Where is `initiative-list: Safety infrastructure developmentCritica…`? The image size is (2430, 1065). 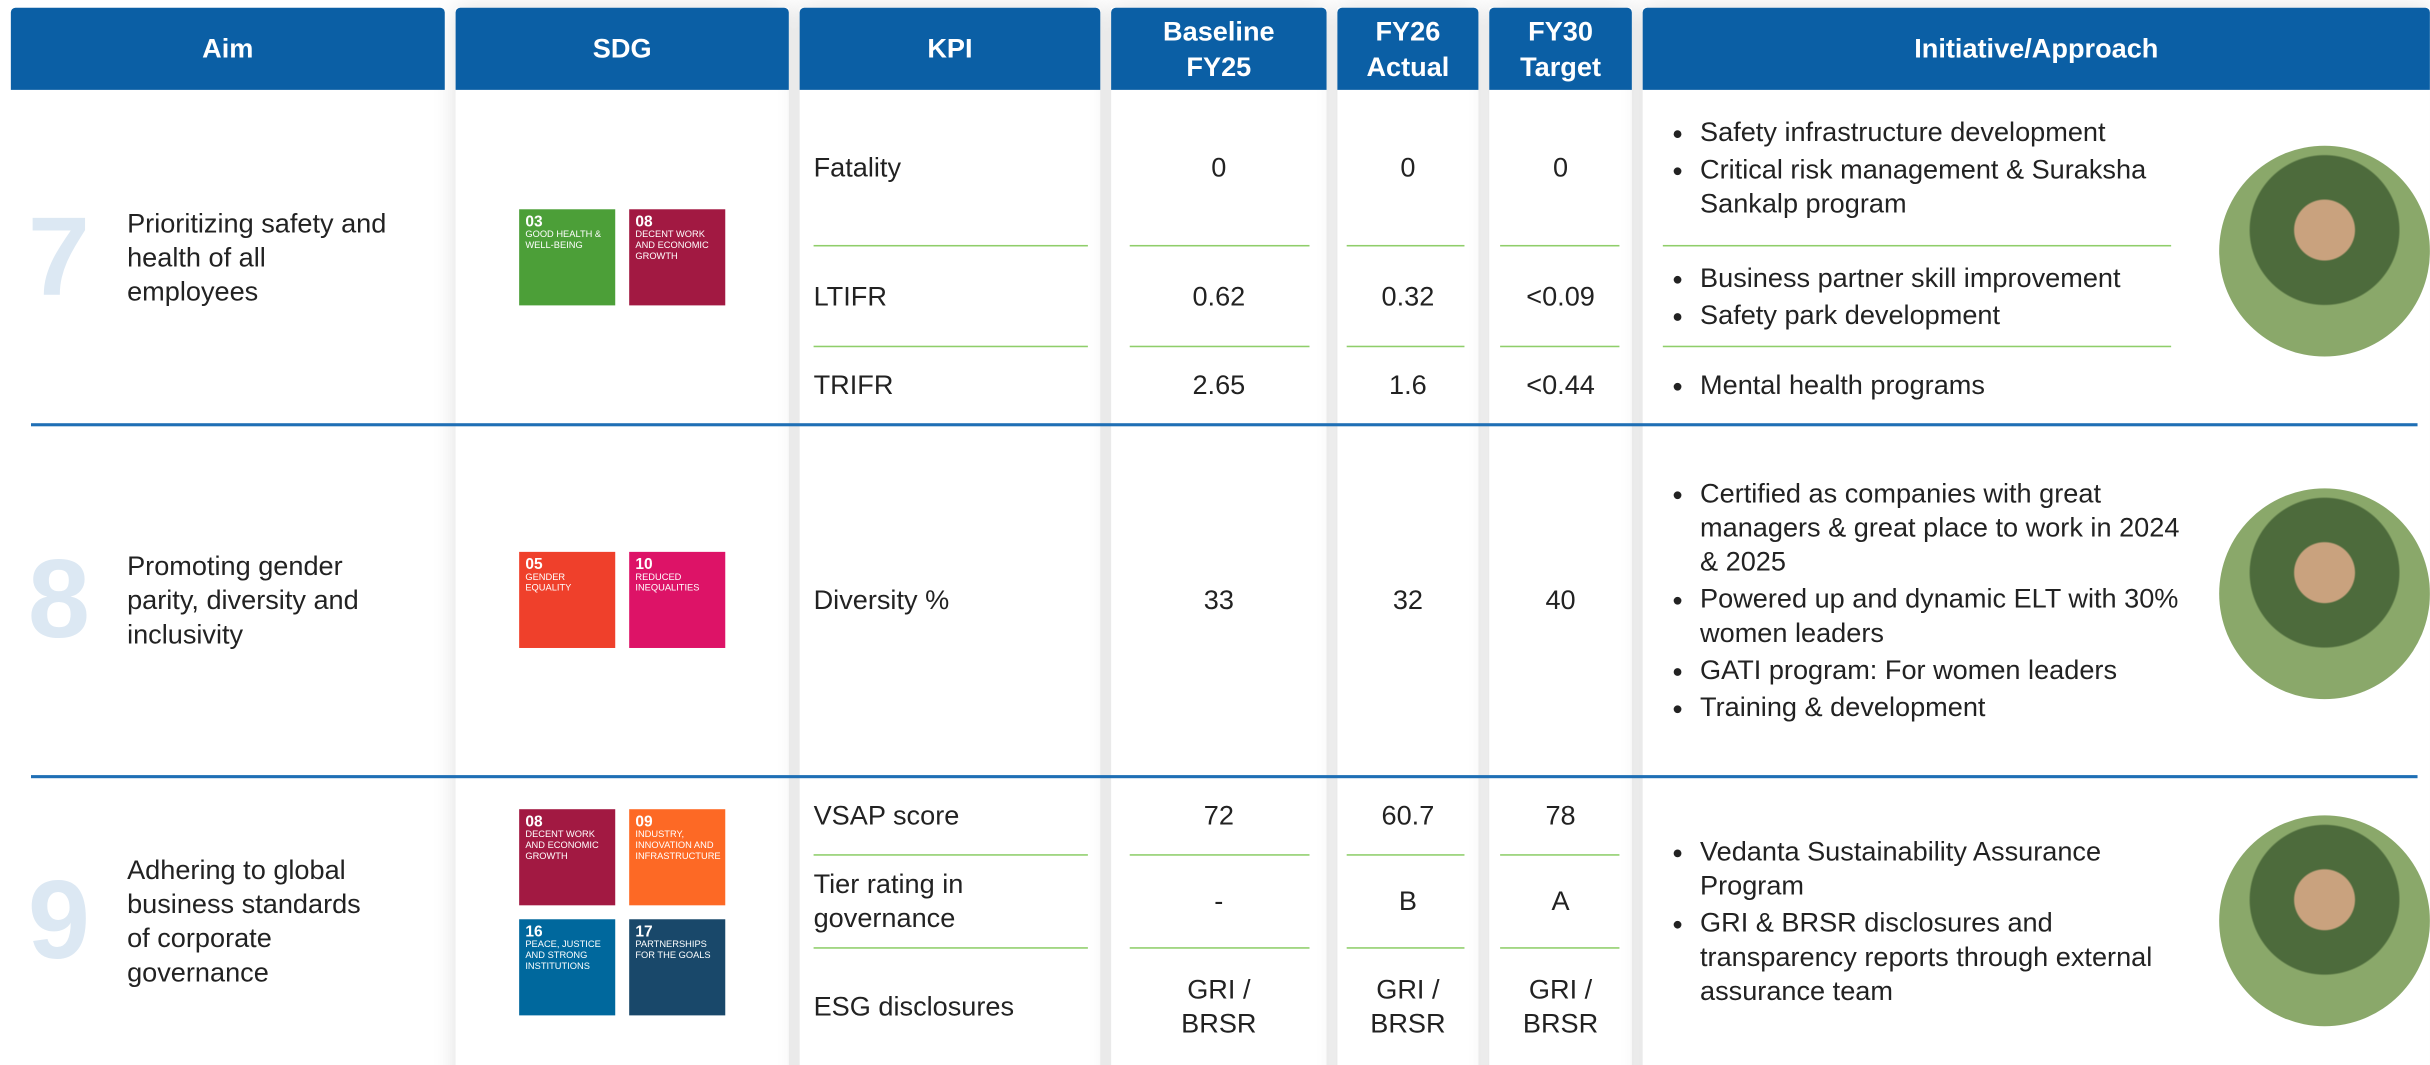 initiative-list: Safety infrastructure developmentCritica… is located at coordinates (1926, 168).